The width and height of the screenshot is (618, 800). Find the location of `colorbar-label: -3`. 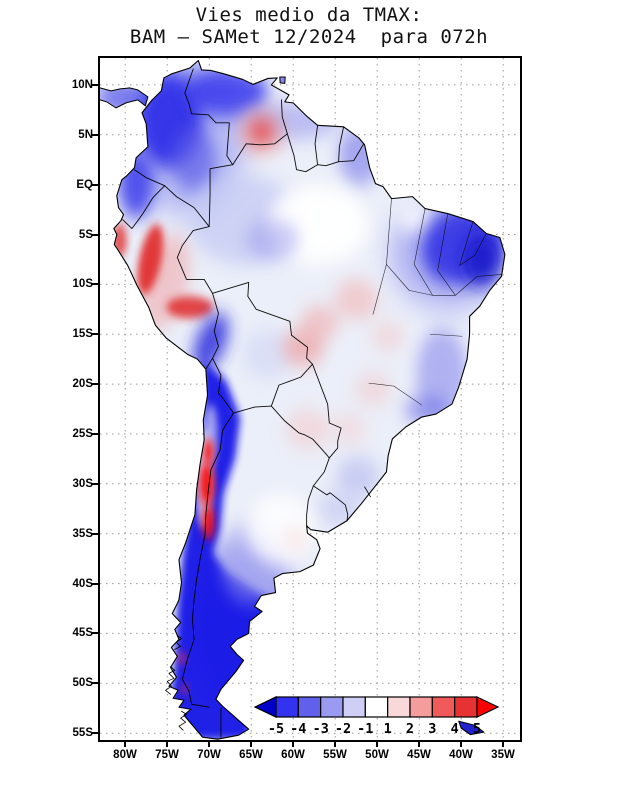

colorbar-label: -3 is located at coordinates (321, 729).